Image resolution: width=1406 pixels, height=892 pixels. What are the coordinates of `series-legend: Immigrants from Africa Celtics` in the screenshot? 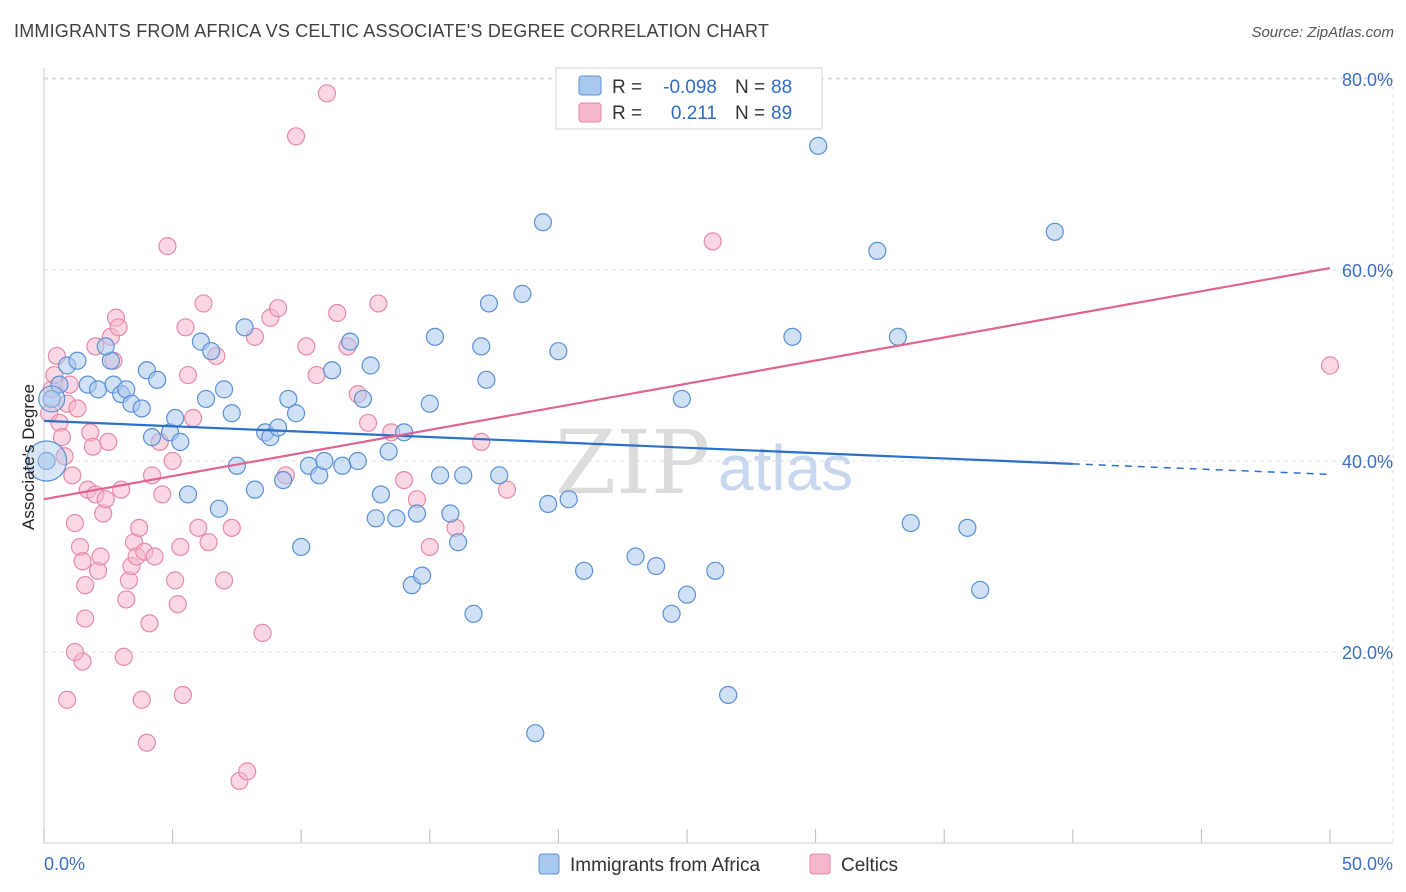 It's located at (718, 864).